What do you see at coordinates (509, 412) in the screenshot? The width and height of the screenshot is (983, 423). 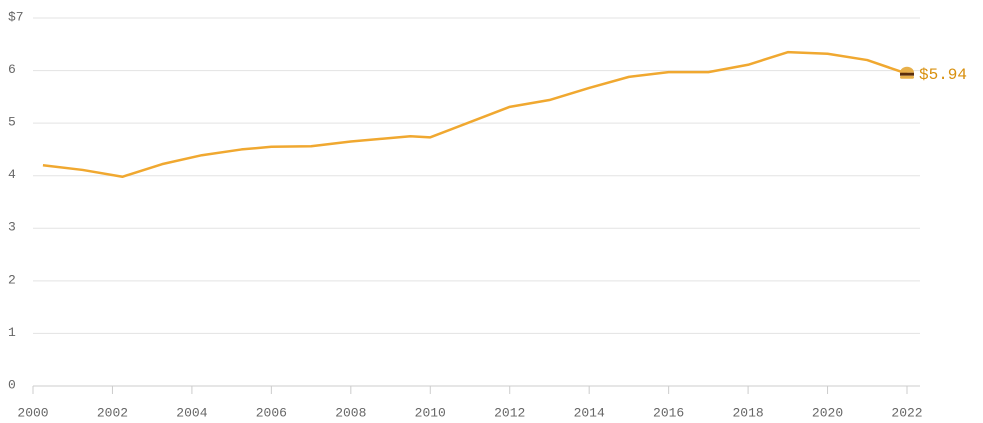 I see `x-tick-label: 2012` at bounding box center [509, 412].